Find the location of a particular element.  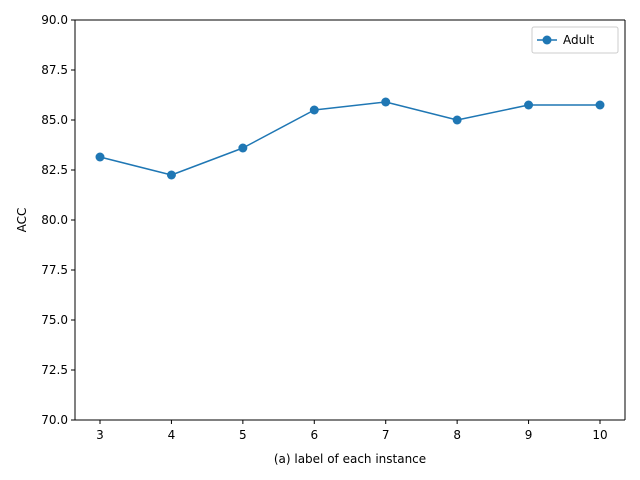

x-axis-ticks: 3 4 5 6 7 8 9 10 is located at coordinates (352, 431).